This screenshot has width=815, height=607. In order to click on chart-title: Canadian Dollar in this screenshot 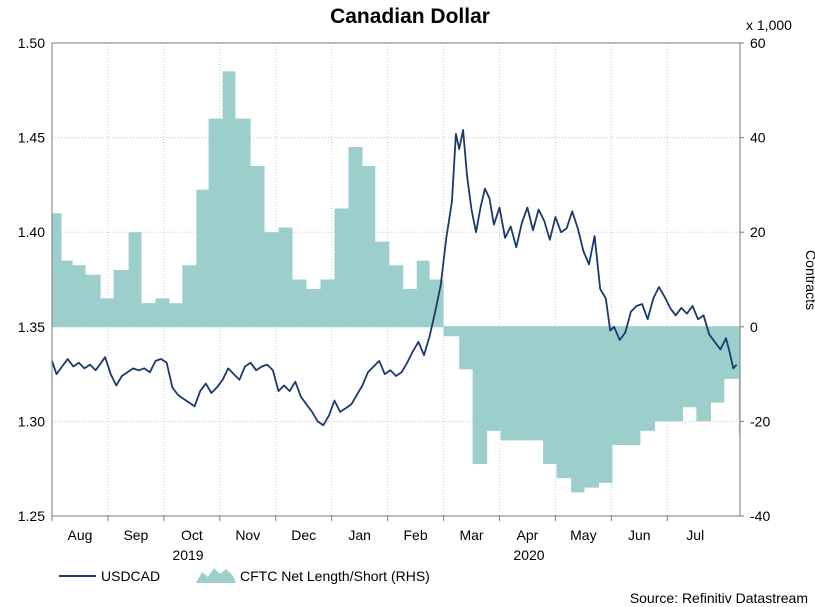, I will do `click(410, 16)`.